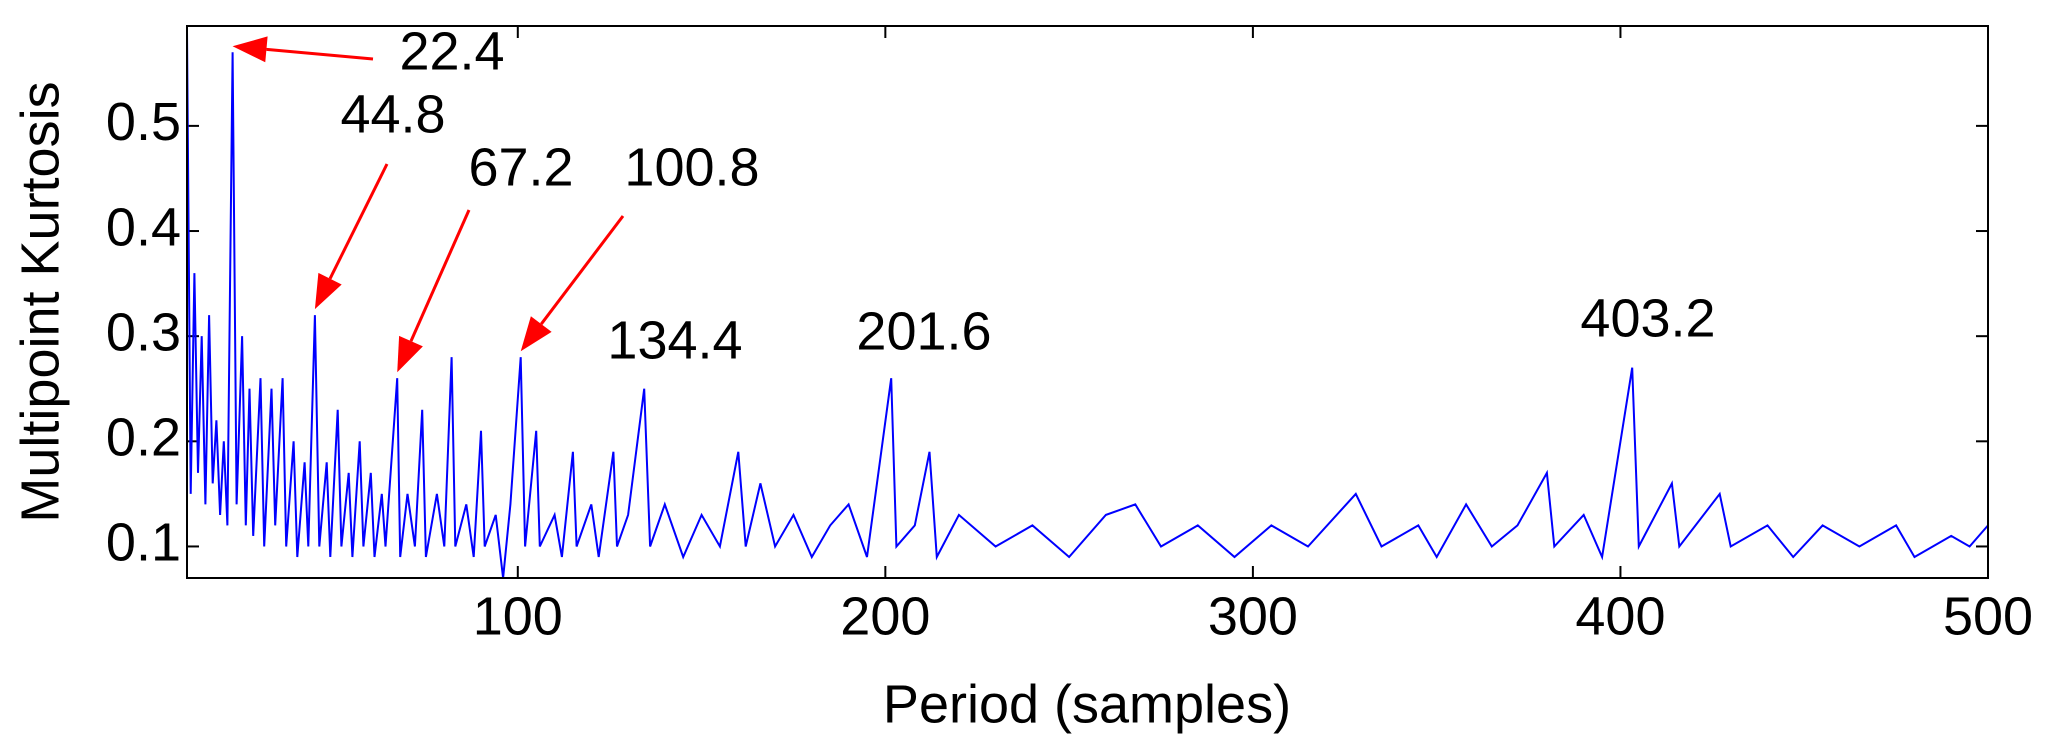 The height and width of the screenshot is (756, 2055). I want to click on x-tick-label: 300, so click(1253, 616).